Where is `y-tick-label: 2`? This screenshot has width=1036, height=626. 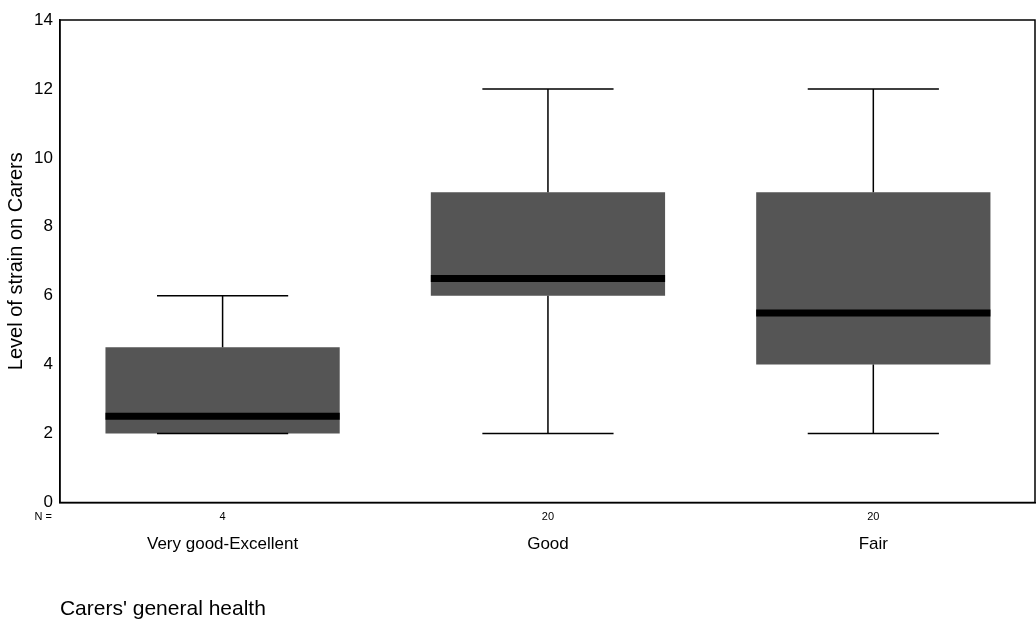 y-tick-label: 2 is located at coordinates (48, 433).